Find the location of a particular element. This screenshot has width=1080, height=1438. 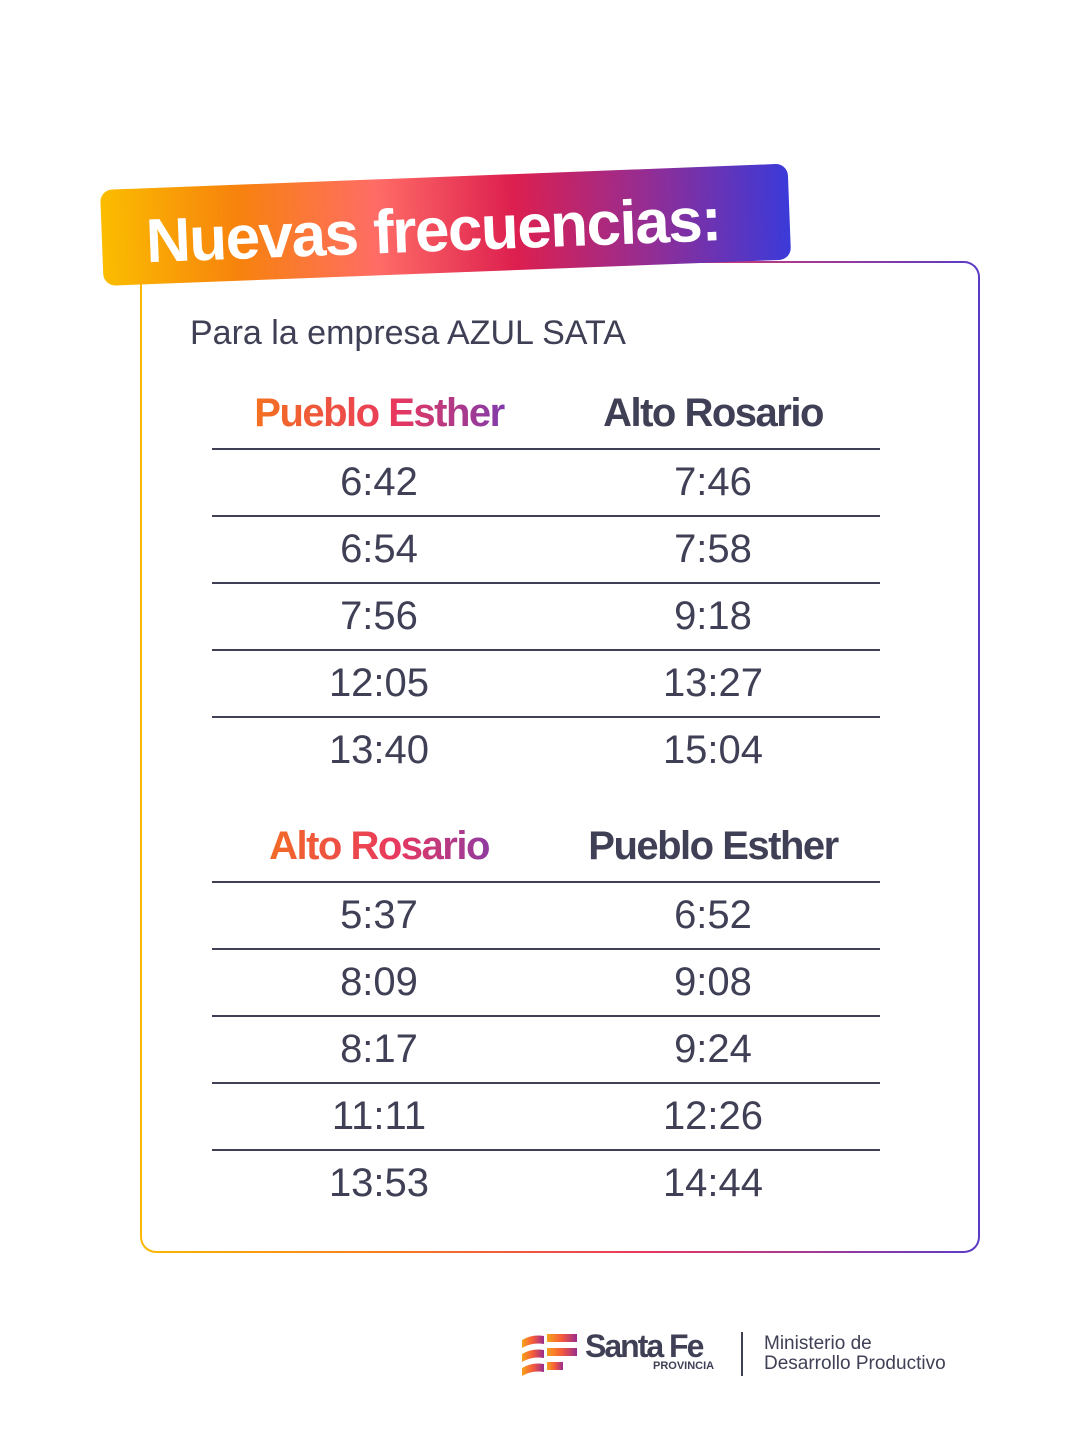

departure-time: 13:53 is located at coordinates (379, 1183).